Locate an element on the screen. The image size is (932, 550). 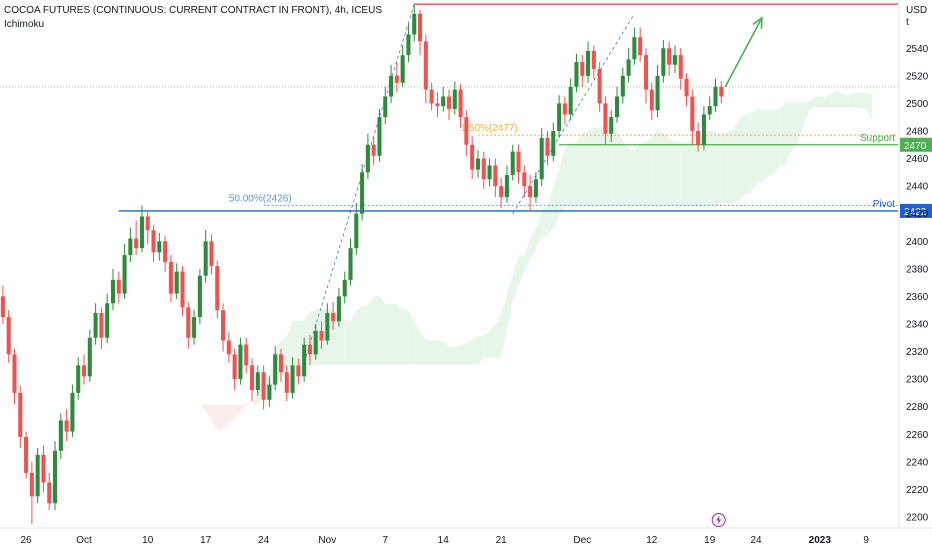
level-label-pivot: Pivot is located at coordinates (884, 204).